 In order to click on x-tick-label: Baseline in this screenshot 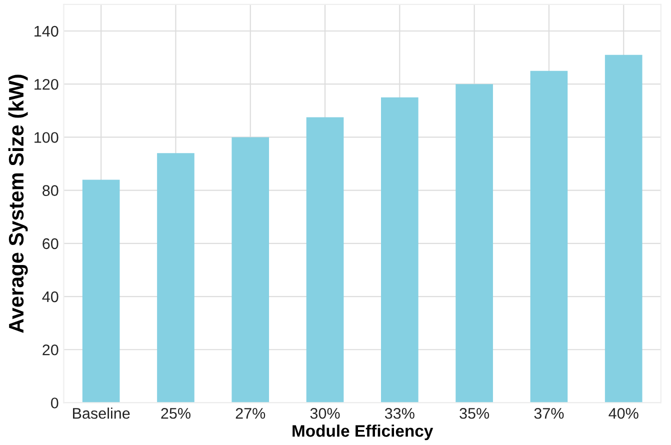, I will do `click(101, 413)`.